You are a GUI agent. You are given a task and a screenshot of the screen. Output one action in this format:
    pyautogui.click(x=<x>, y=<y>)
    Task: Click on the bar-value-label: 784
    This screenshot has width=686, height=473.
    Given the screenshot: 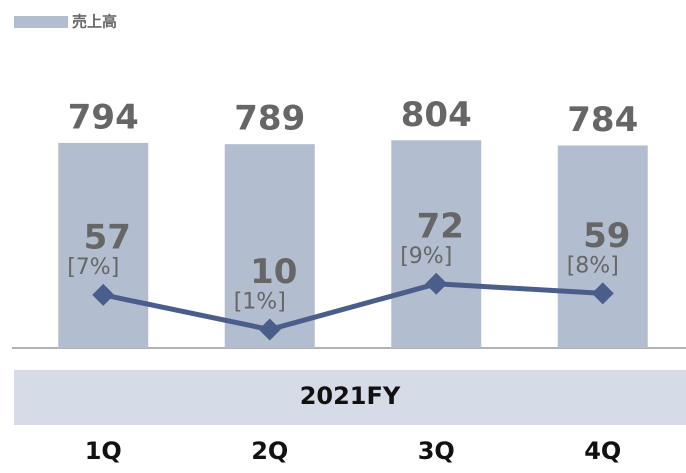 What is the action you would take?
    pyautogui.click(x=602, y=120)
    